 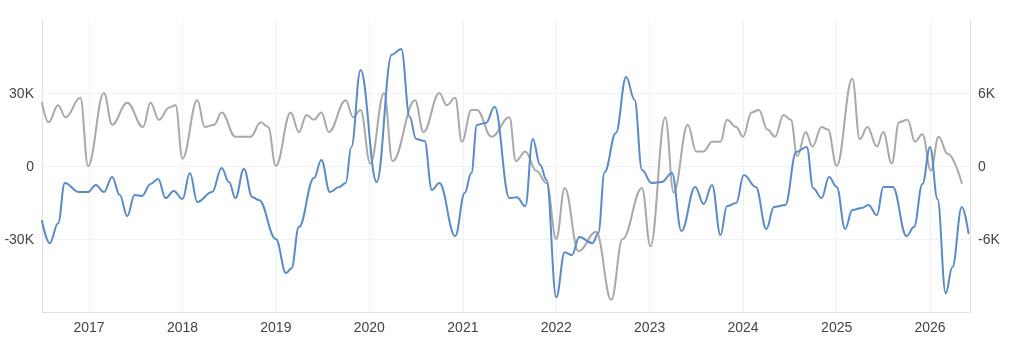 What do you see at coordinates (369, 327) in the screenshot?
I see `x-tick-label: 2020` at bounding box center [369, 327].